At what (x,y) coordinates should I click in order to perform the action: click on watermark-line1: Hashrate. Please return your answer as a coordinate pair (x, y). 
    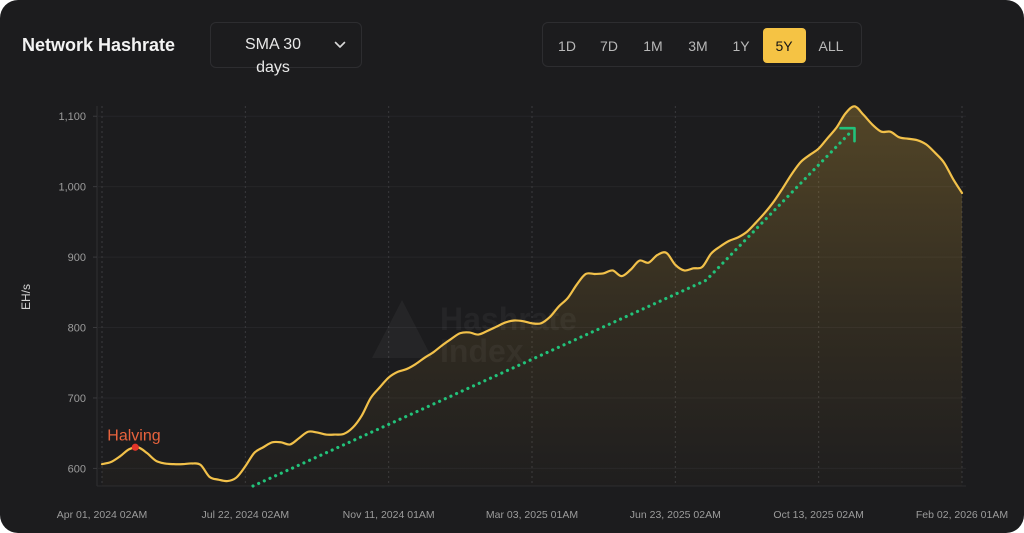
    Looking at the image, I should click on (508, 319).